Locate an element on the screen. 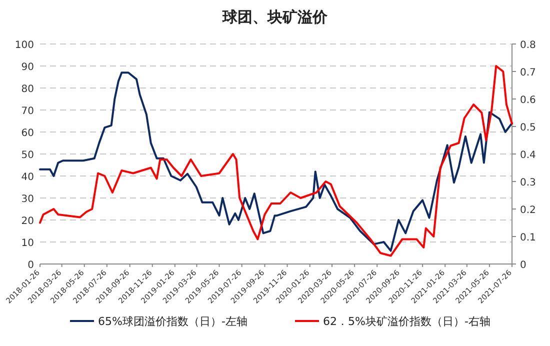 Image resolution: width=550 pixels, height=346 pixels. y2-tick-label: 0.6 is located at coordinates (528, 100).